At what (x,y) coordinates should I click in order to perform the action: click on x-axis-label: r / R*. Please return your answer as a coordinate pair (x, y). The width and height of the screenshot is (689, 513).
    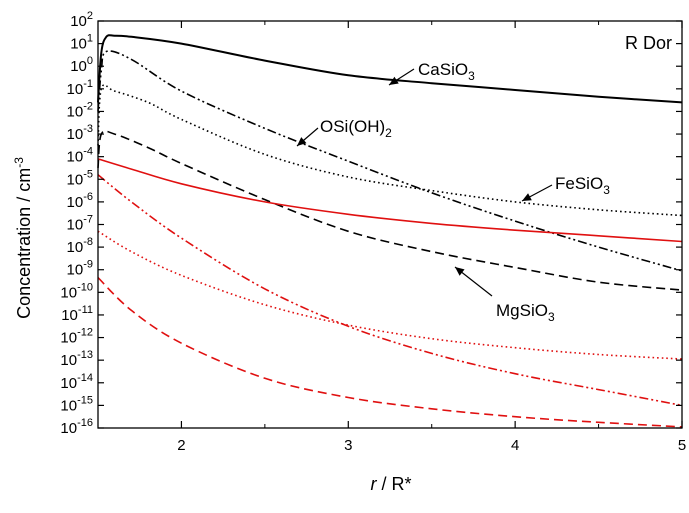
    Looking at the image, I should click on (390, 484).